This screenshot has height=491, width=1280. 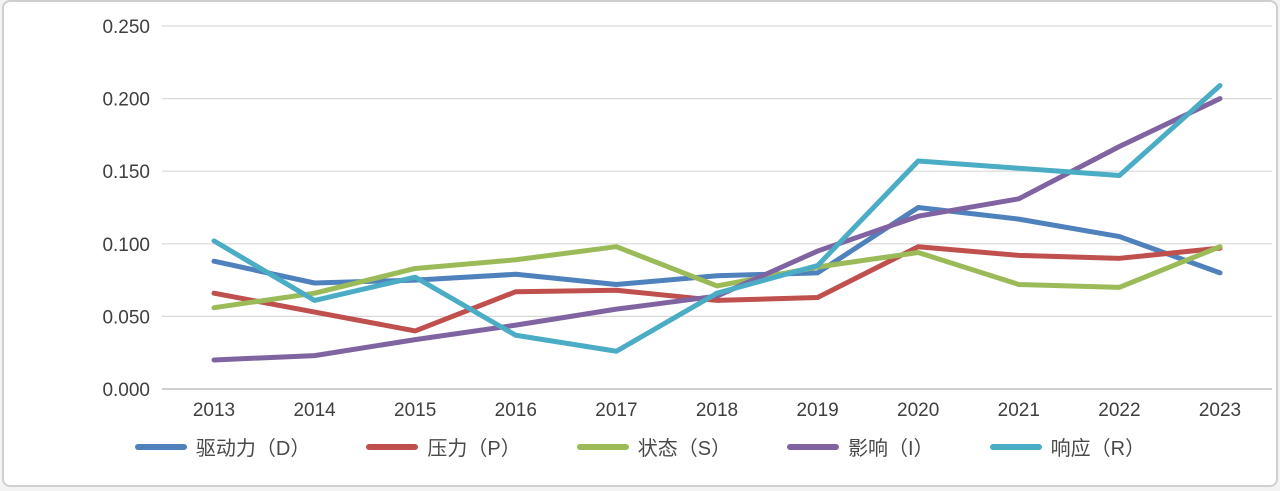 I want to click on series-line-P, so click(x=717, y=289).